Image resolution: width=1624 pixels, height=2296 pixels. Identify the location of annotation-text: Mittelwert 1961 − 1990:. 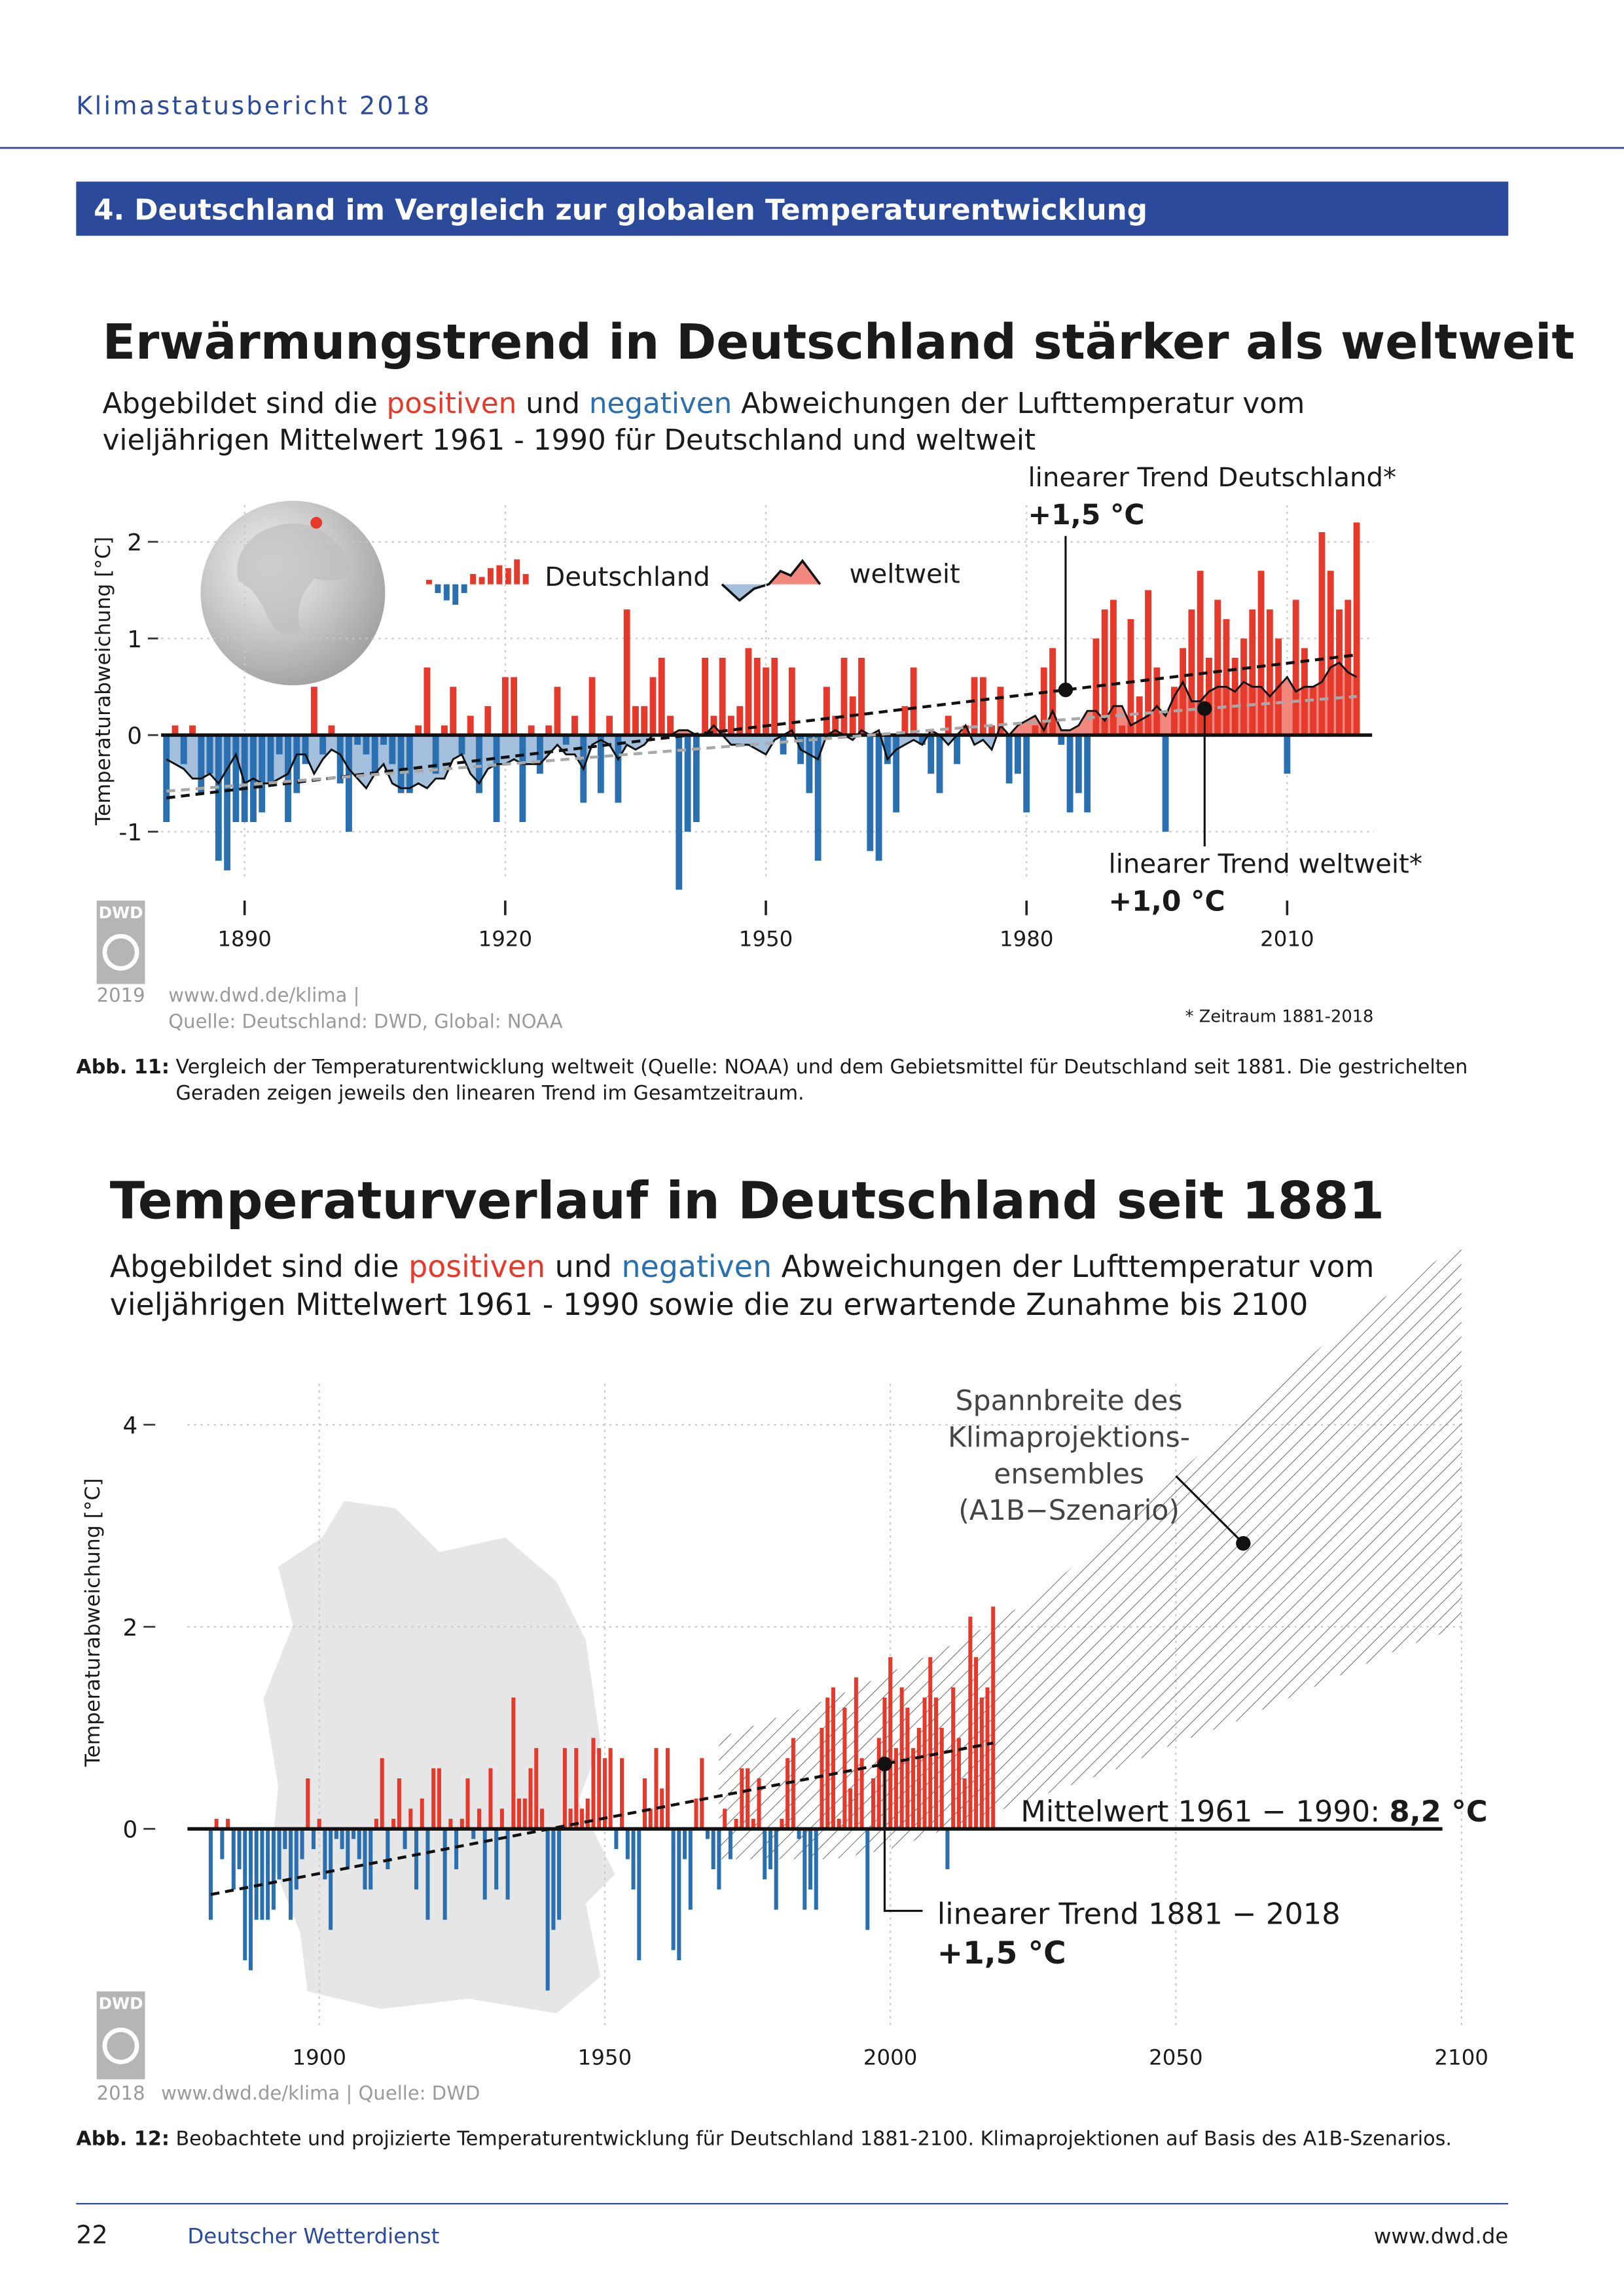
(1204, 1811).